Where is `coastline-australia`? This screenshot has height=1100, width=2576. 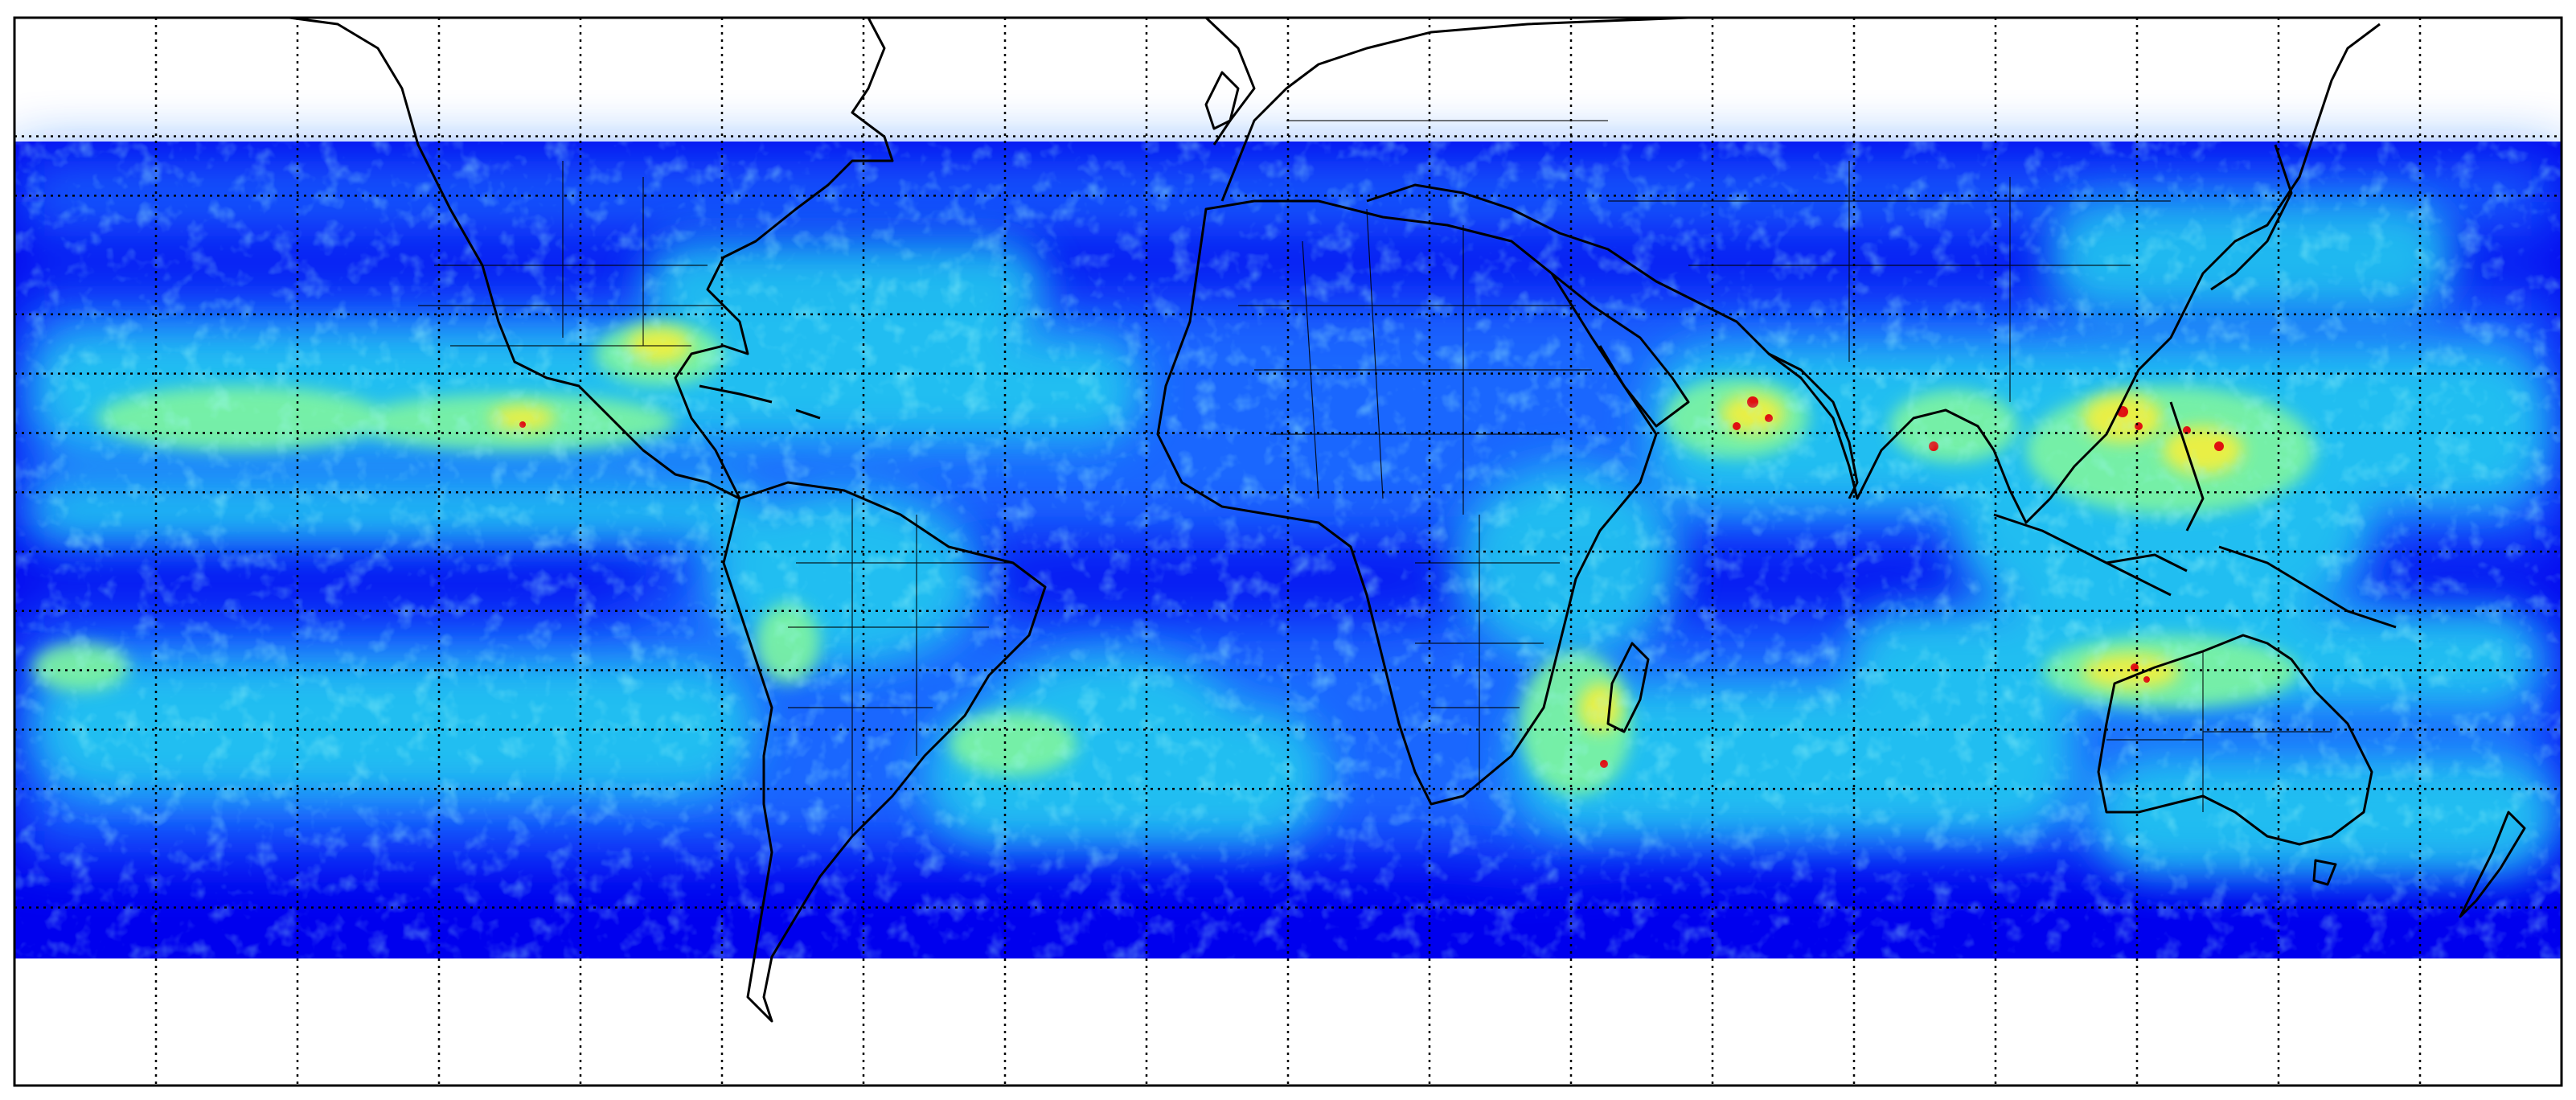 coastline-australia is located at coordinates (2235, 740).